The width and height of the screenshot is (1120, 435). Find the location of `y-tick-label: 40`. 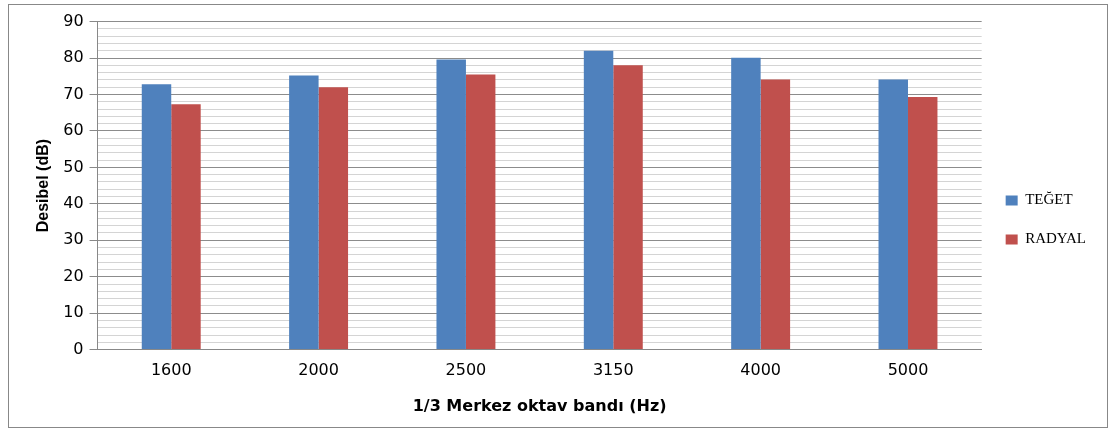

y-tick-label: 40 is located at coordinates (73, 202).